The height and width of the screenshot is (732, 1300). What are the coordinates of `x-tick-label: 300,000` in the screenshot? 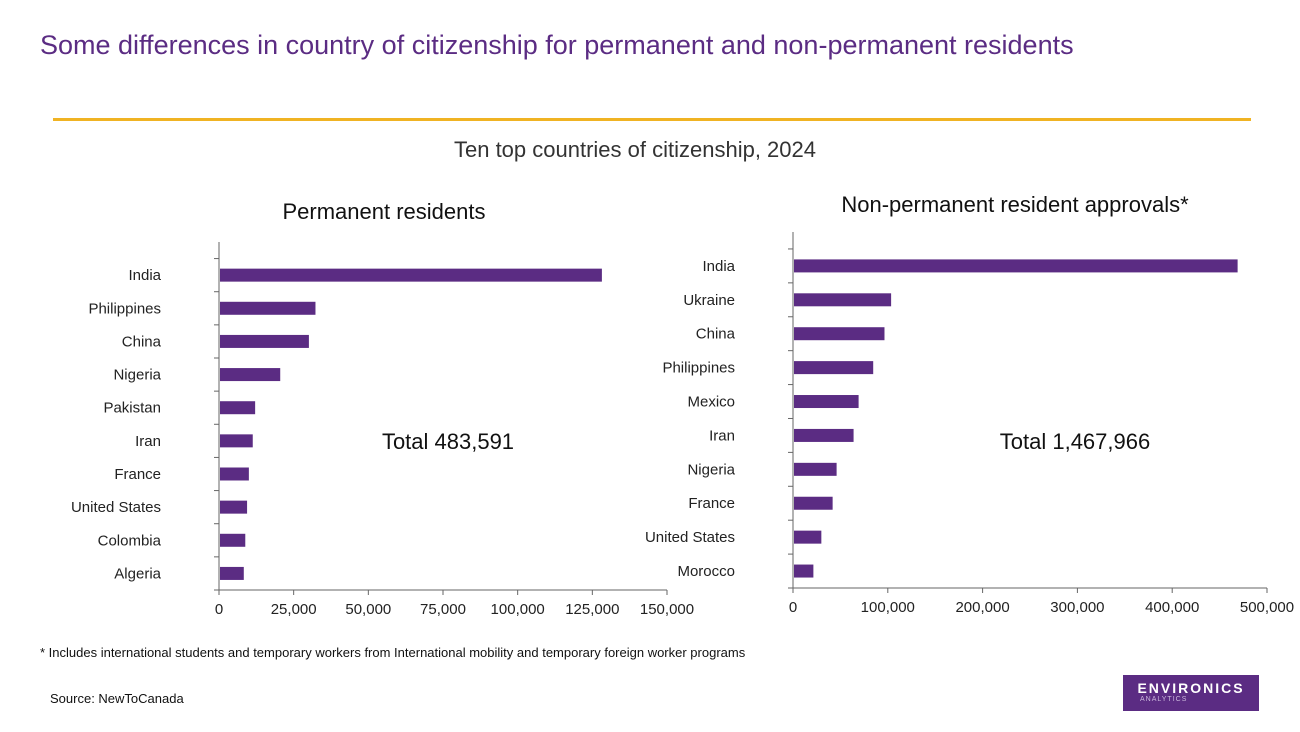 It's located at (1077, 607).